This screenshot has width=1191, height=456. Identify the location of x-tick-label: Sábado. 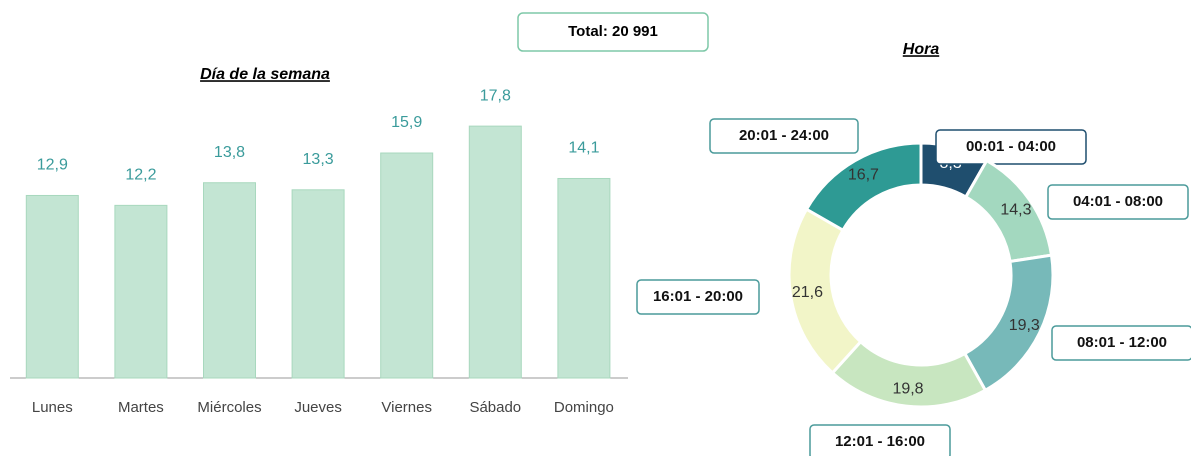
(495, 407).